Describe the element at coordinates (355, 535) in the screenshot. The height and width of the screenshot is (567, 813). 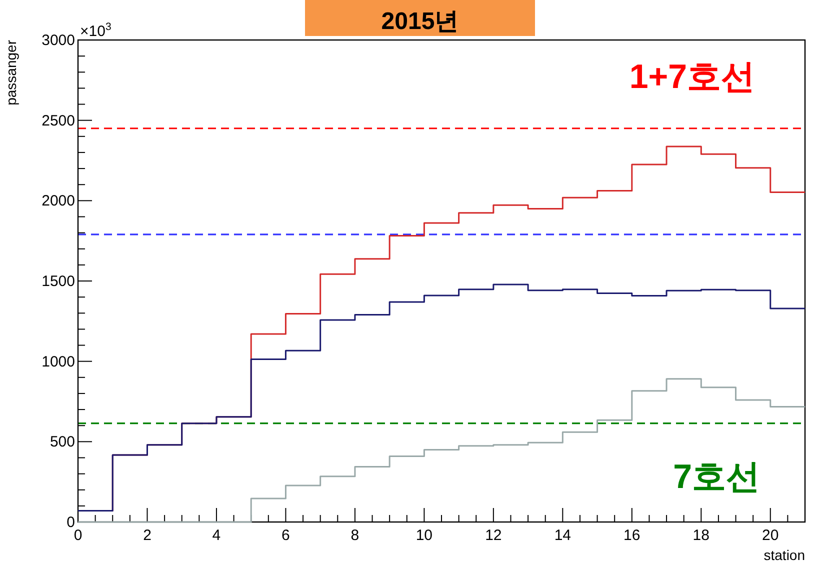
I see `x-tick-label: 8` at that location.